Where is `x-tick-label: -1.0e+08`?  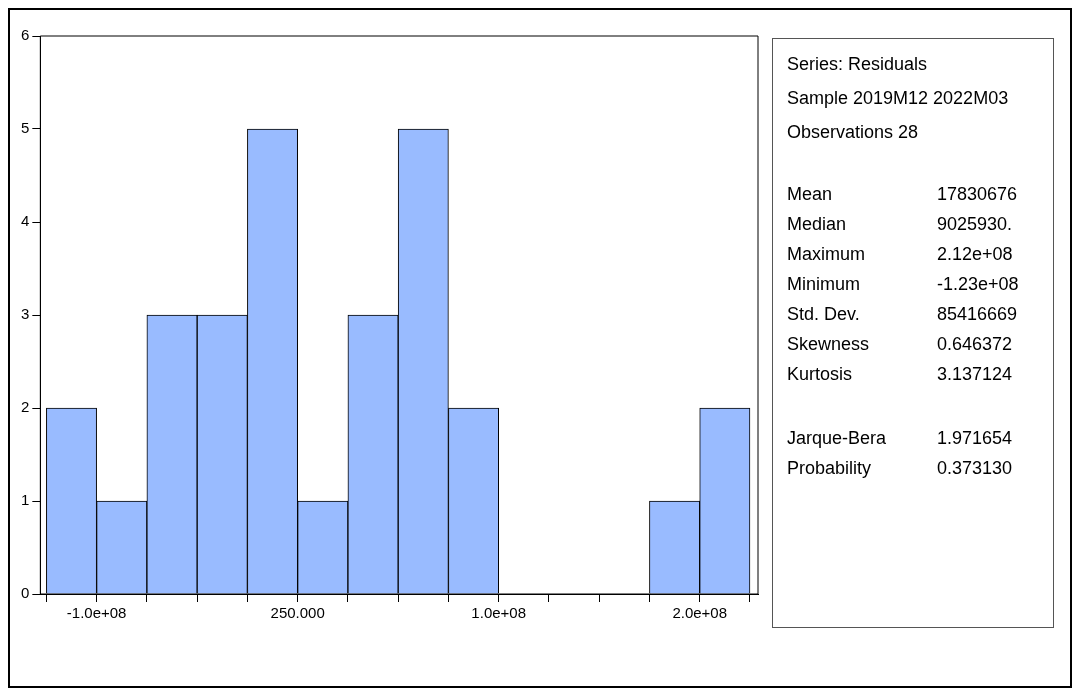
x-tick-label: -1.0e+08 is located at coordinates (96, 613).